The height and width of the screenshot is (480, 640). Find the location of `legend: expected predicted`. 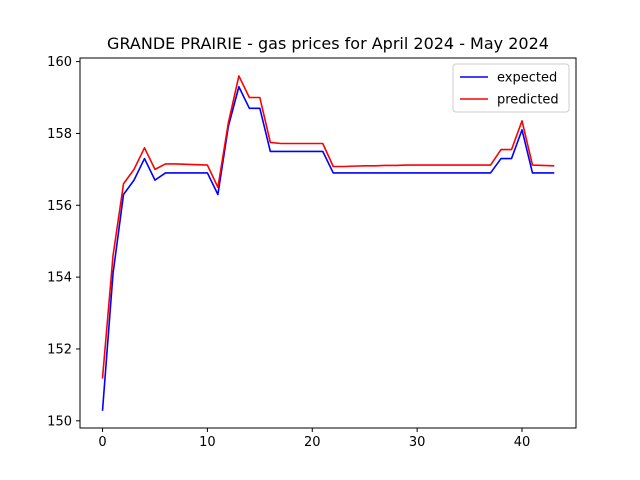

legend: expected predicted is located at coordinates (511, 88).